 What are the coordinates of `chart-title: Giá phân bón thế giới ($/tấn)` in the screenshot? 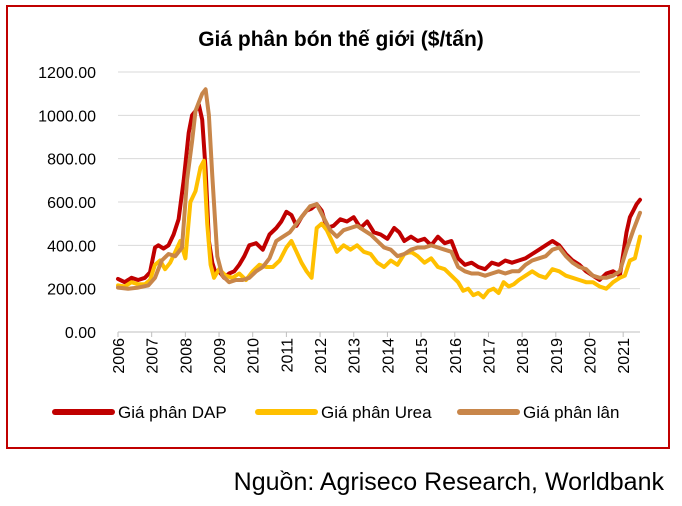 It's located at (341, 39).